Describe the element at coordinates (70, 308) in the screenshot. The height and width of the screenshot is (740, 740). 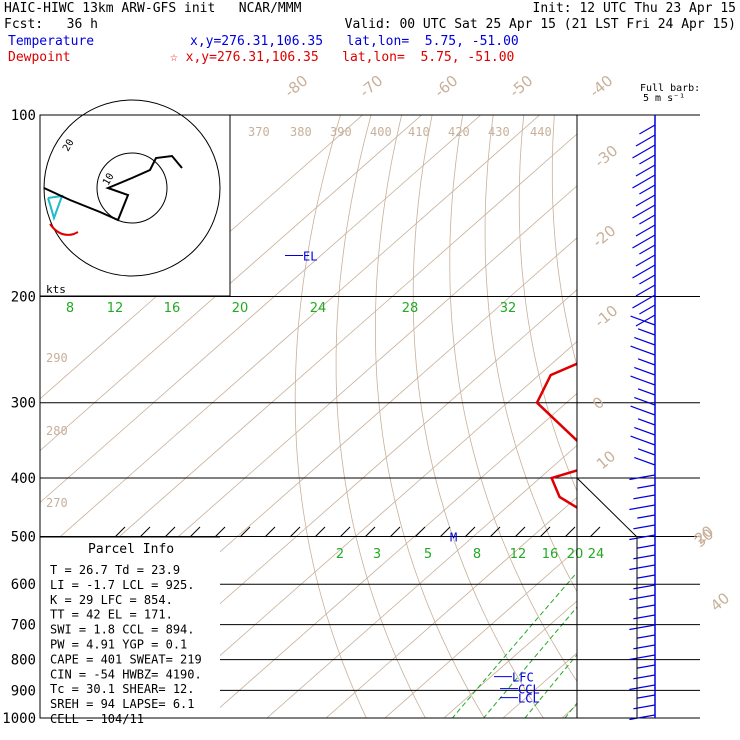
I see `mixing-ratio-label: 8` at that location.